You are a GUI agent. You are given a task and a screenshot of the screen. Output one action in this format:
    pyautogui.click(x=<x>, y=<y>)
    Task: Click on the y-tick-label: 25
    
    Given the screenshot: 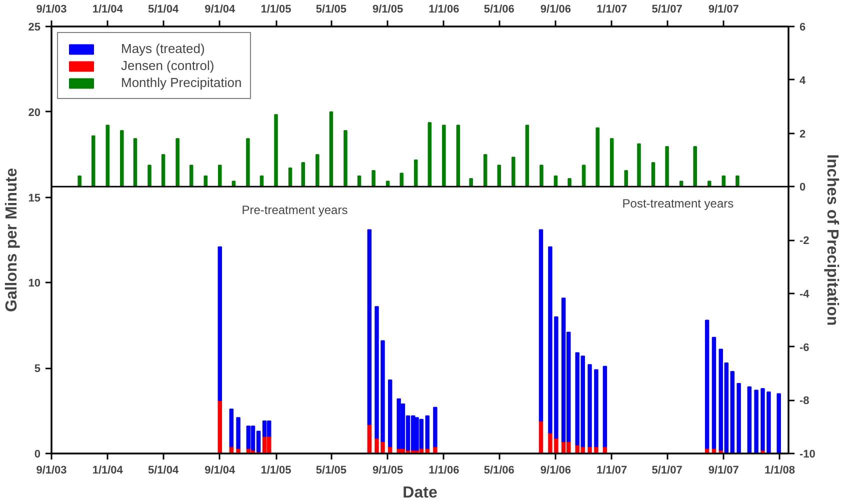 What is the action you would take?
    pyautogui.click(x=34, y=28)
    